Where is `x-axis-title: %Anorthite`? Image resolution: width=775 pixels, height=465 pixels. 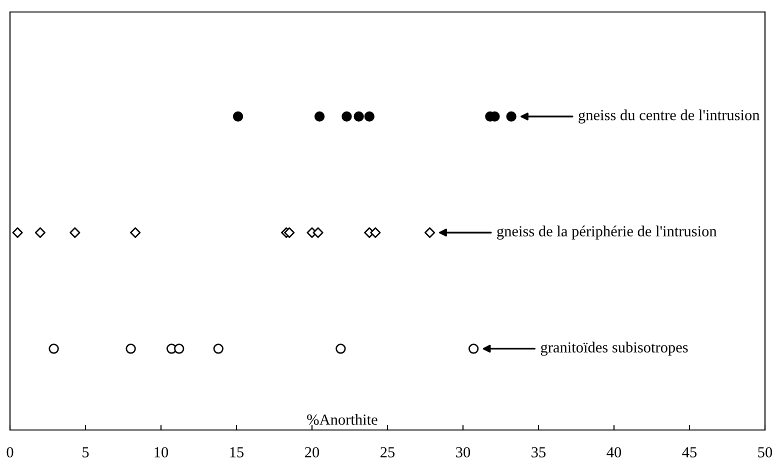
x-axis-title: %Anorthite is located at coordinates (342, 419).